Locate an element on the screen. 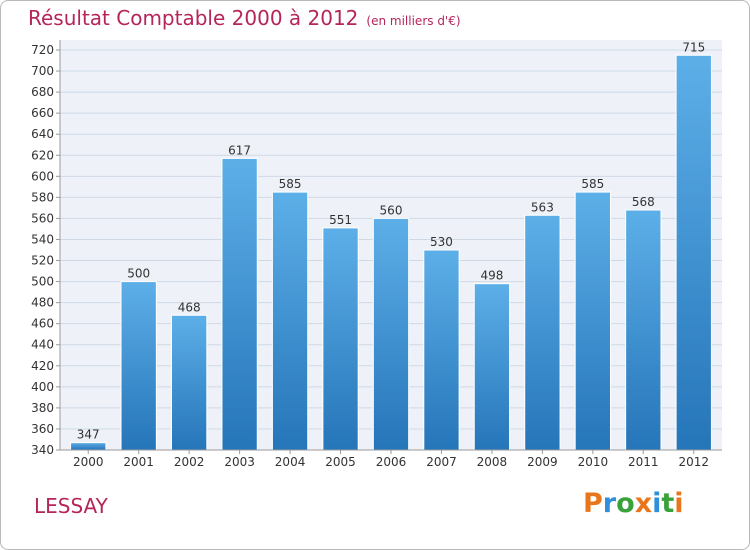  value-label-2010: 585 is located at coordinates (592, 184).